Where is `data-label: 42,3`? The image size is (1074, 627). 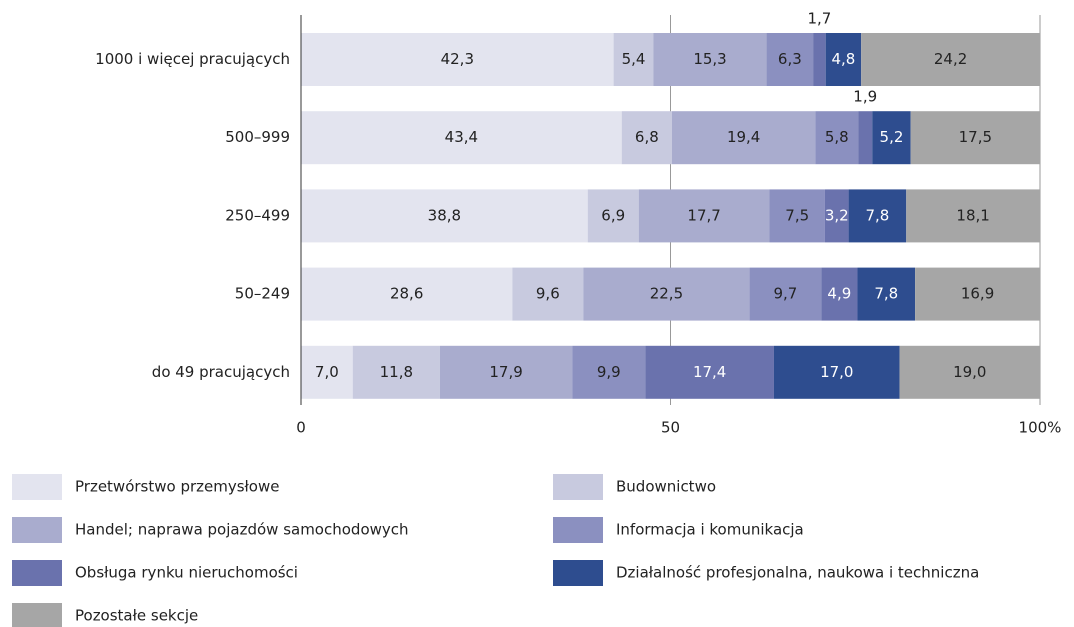 data-label: 42,3 is located at coordinates (457, 59).